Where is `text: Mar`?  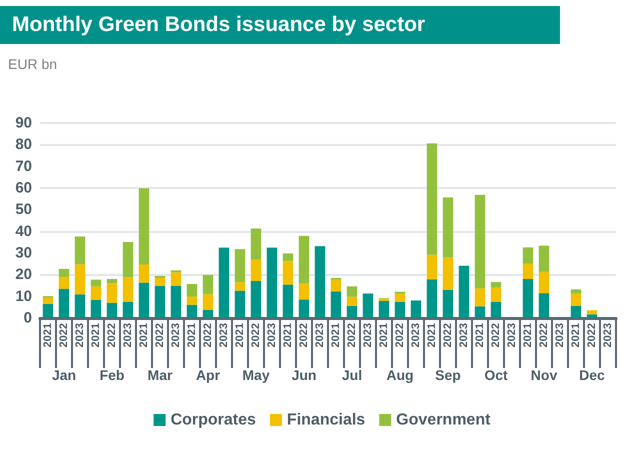
text: Mar is located at coordinates (160, 375).